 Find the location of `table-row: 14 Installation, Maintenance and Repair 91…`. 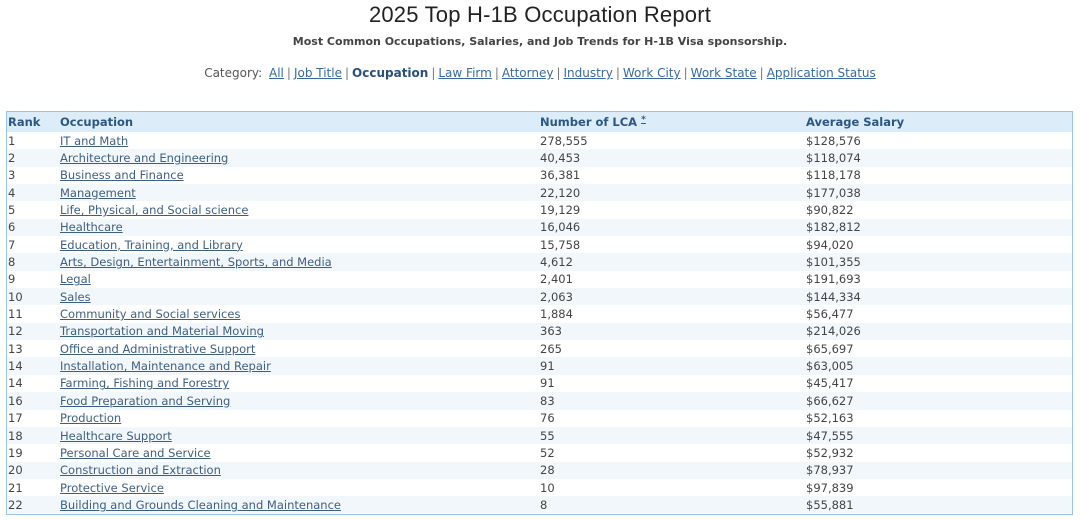

table-row: 14 Installation, Maintenance and Repair 91… is located at coordinates (539, 366).